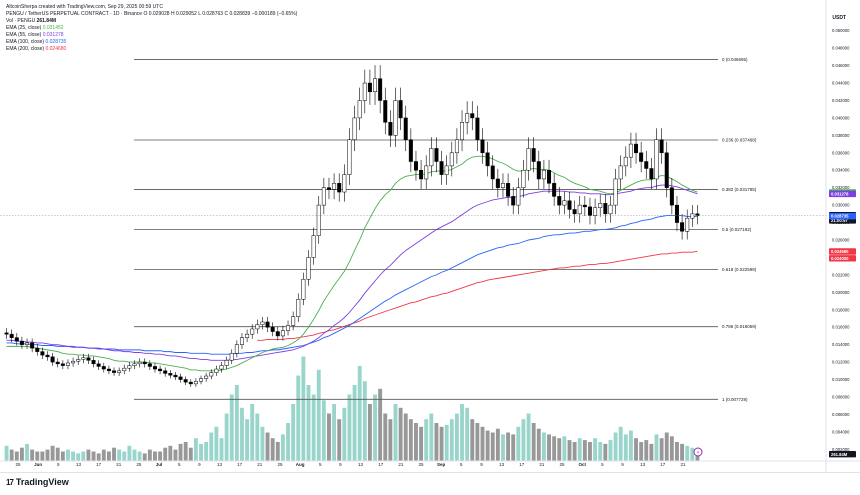 The height and width of the screenshot is (495, 860). Describe the element at coordinates (36, 49) in the screenshot. I see `indicator-legend-item: EMA (200, close) 0.024680` at that location.